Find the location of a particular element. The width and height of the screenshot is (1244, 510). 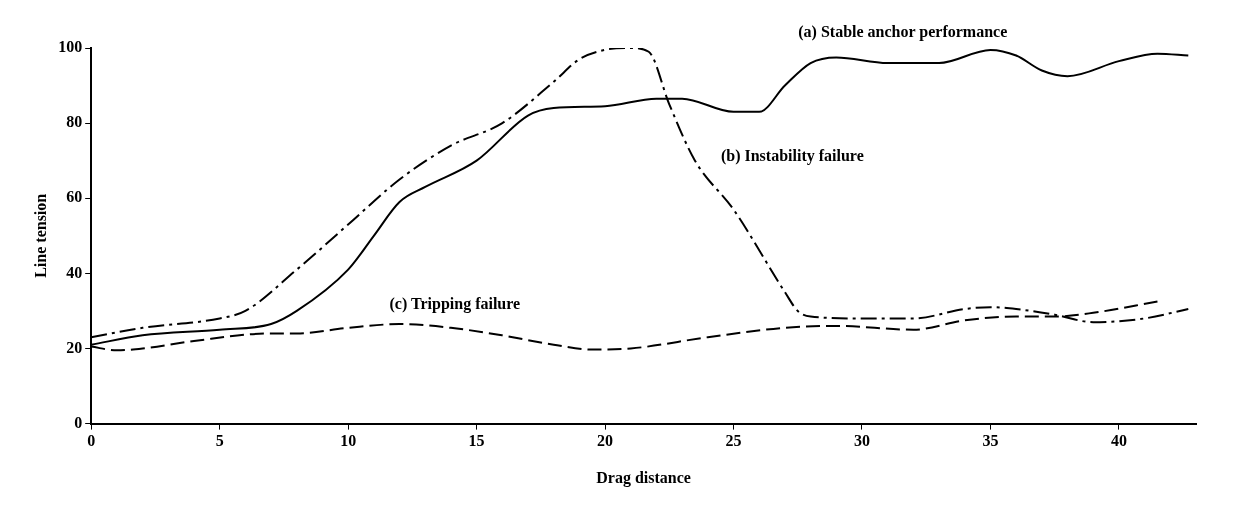

y-tick-label: 80 is located at coordinates (74, 122).